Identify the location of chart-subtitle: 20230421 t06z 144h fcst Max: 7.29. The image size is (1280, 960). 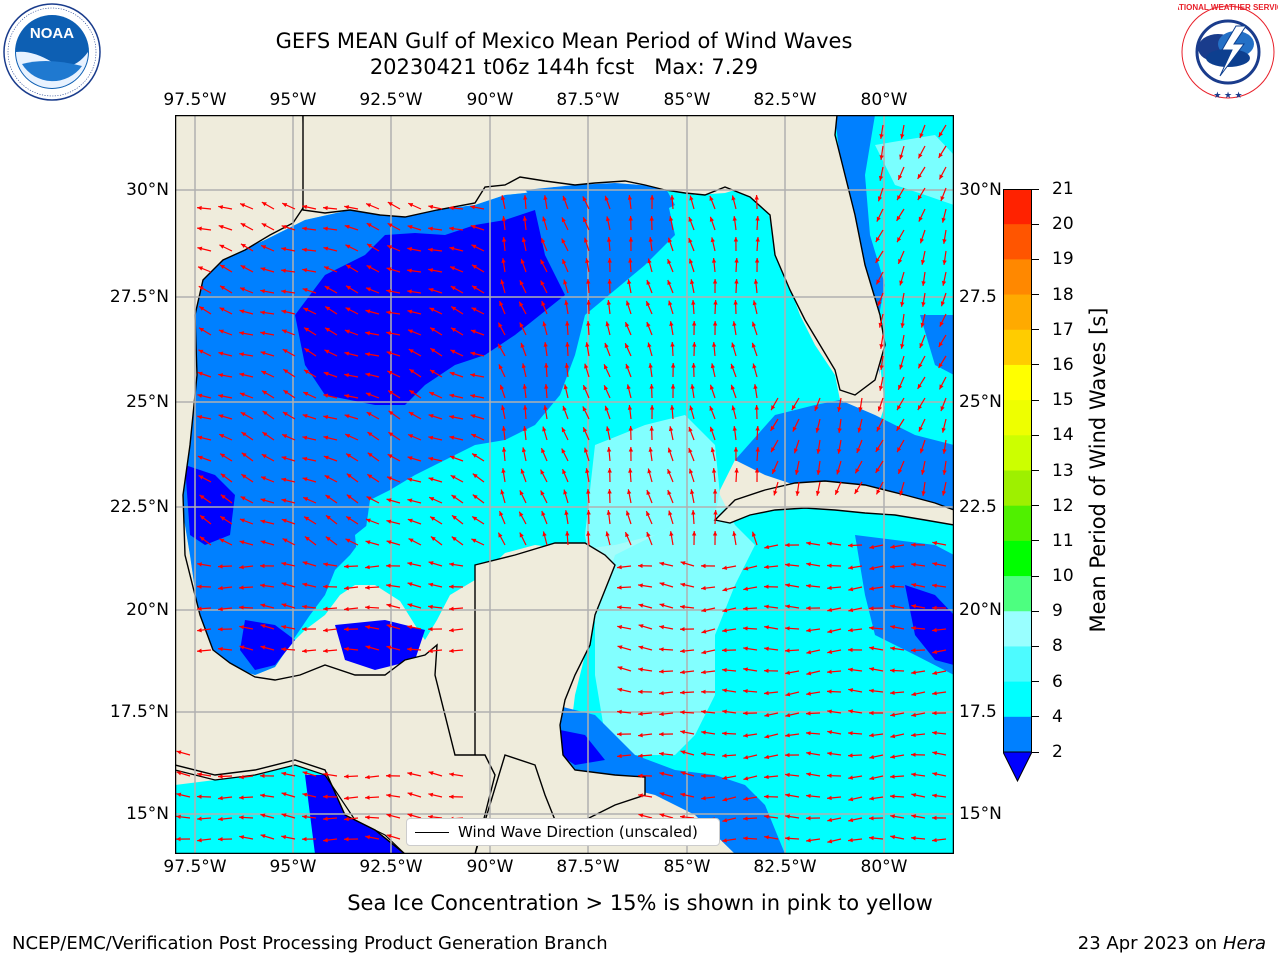
(564, 67).